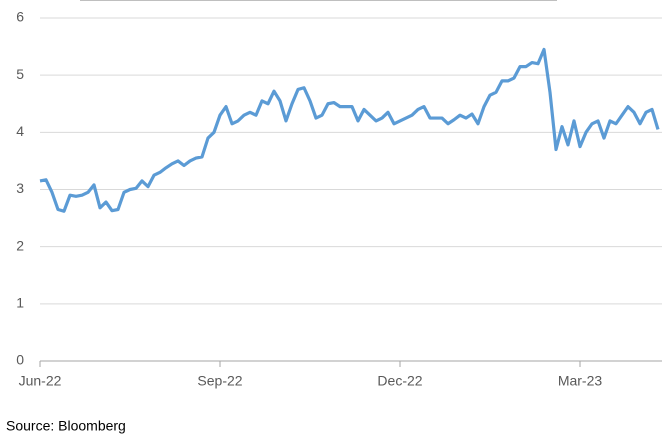  Describe the element at coordinates (219, 381) in the screenshot. I see `x-tick-label: Sep-22` at that location.